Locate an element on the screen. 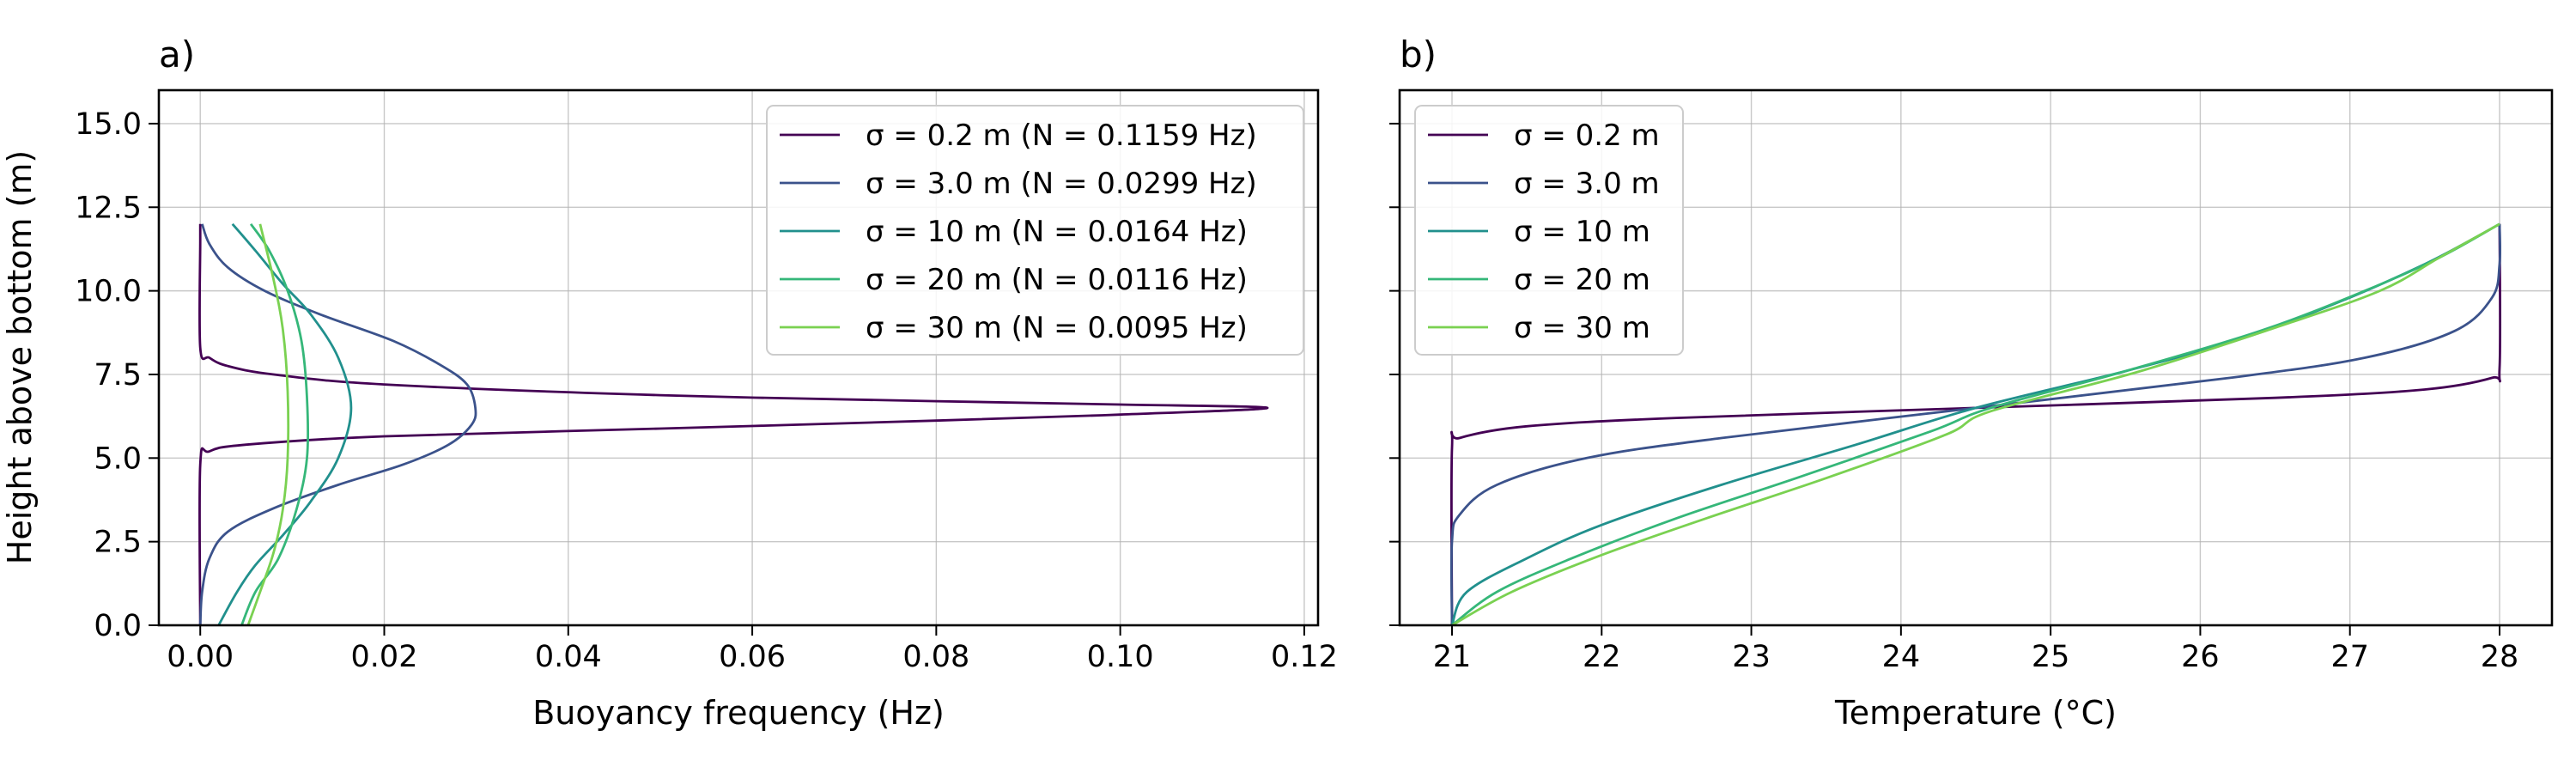  y-tick-label: 12.5 is located at coordinates (109, 208).